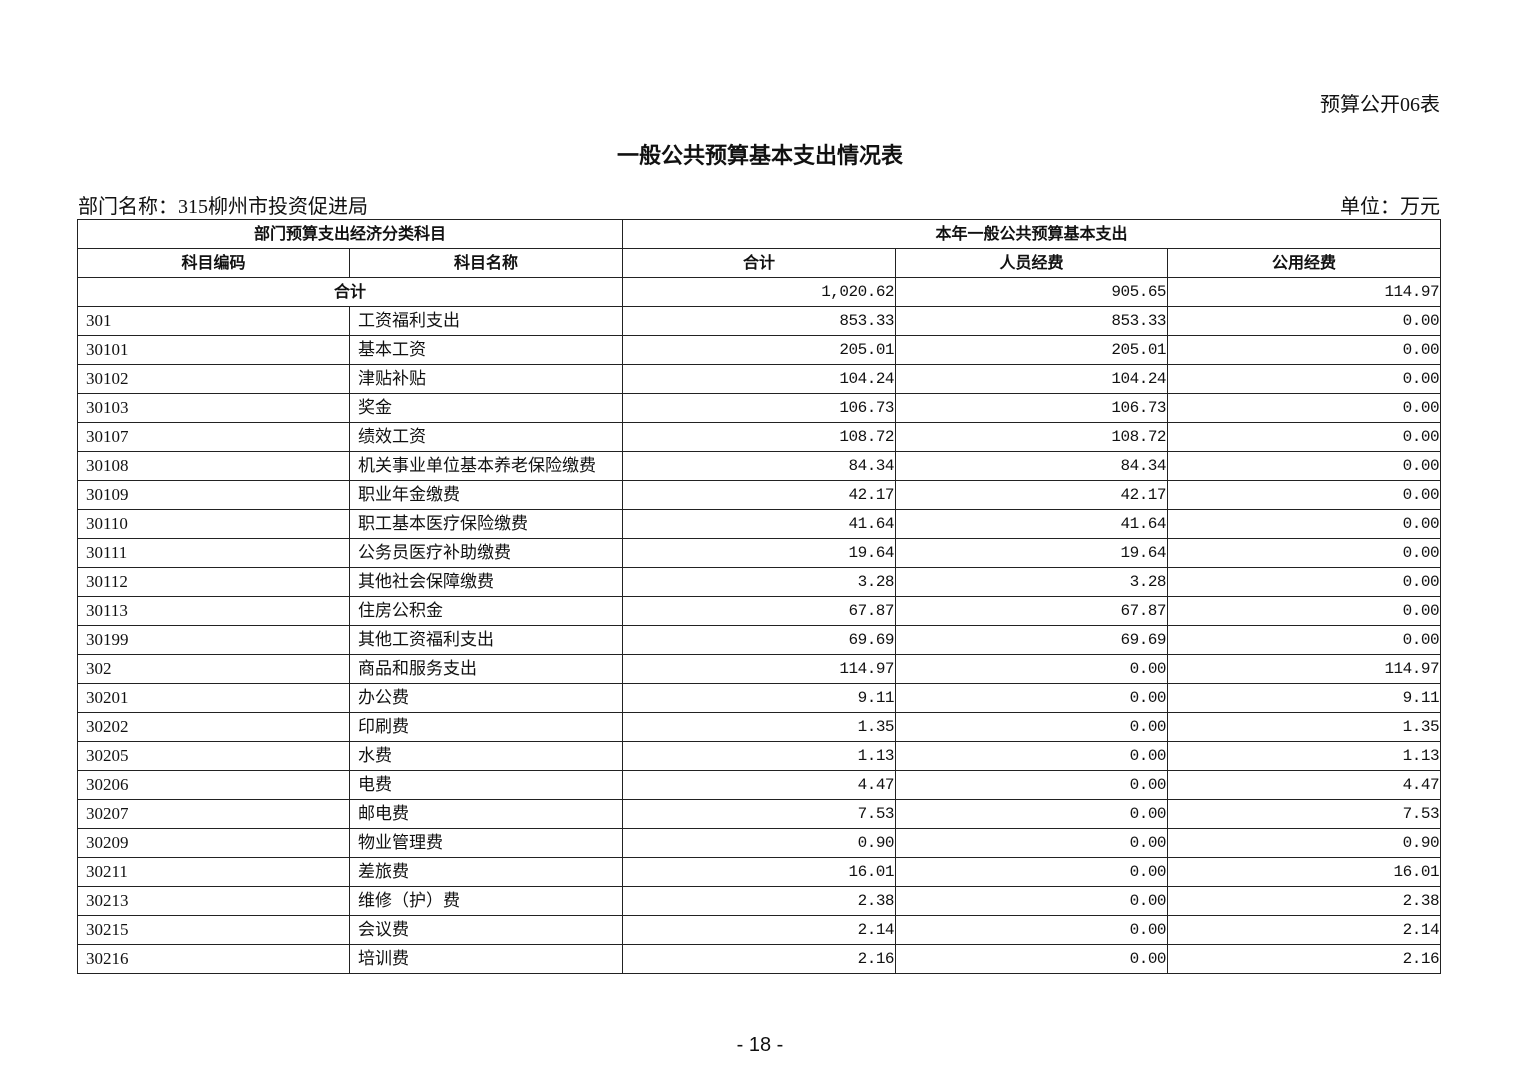 Image resolution: width=1520 pixels, height=1074 pixels. Describe the element at coordinates (1032, 234) in the screenshot. I see `group-header-expenditure: 本年一般公共预算基本支出` at that location.